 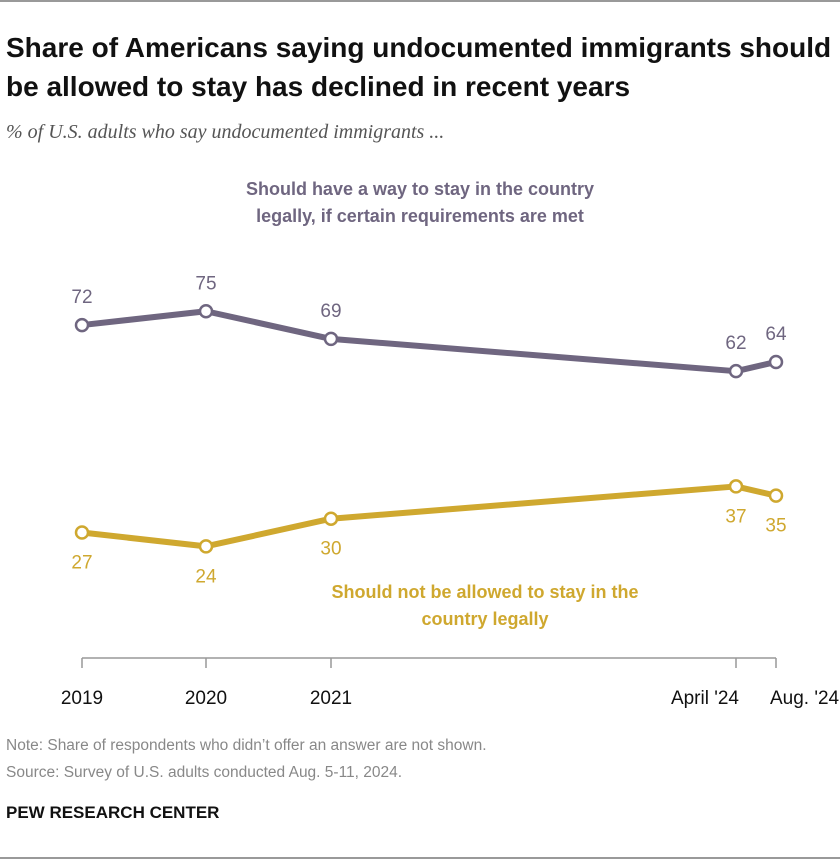 What do you see at coordinates (206, 576) in the screenshot?
I see `data-label: 24` at bounding box center [206, 576].